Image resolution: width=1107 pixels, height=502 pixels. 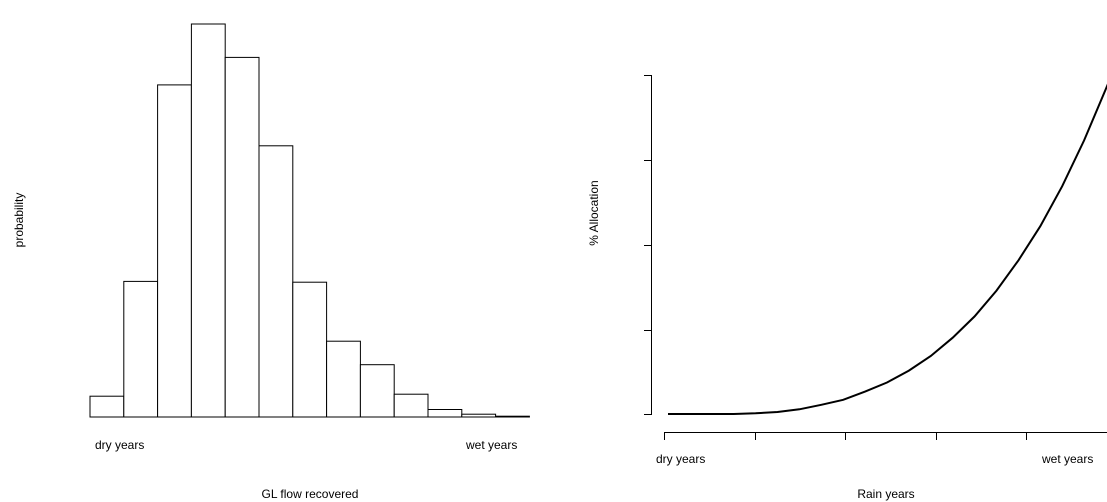 I want to click on allocation-y-axis, so click(x=648, y=245).